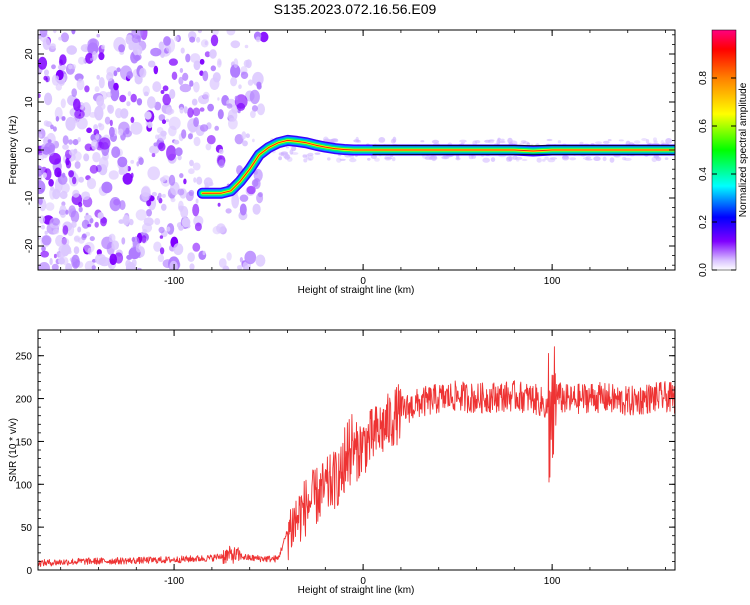 The width and height of the screenshot is (750, 605). What do you see at coordinates (174, 581) in the screenshot?
I see `x-tick-label: -100` at bounding box center [174, 581].